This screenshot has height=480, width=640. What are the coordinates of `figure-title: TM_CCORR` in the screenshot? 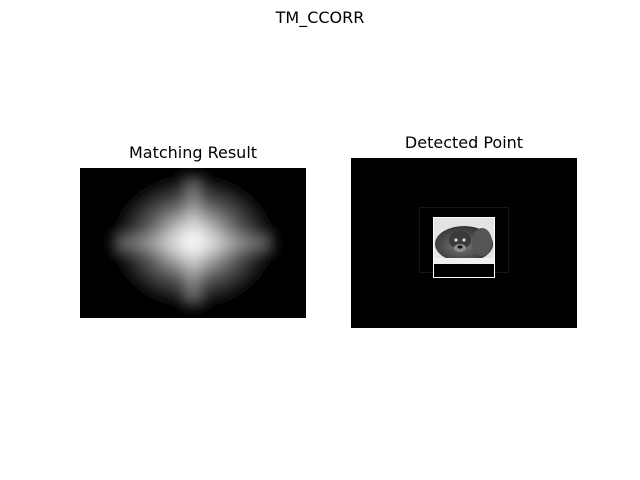 It's located at (320, 17).